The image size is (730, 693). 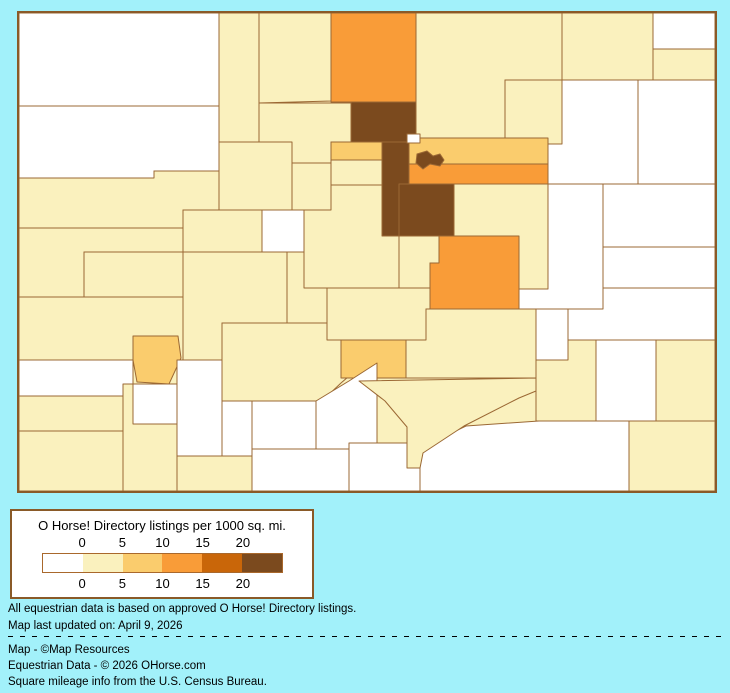 What do you see at coordinates (373, 58) in the screenshot?
I see `county-larimer` at bounding box center [373, 58].